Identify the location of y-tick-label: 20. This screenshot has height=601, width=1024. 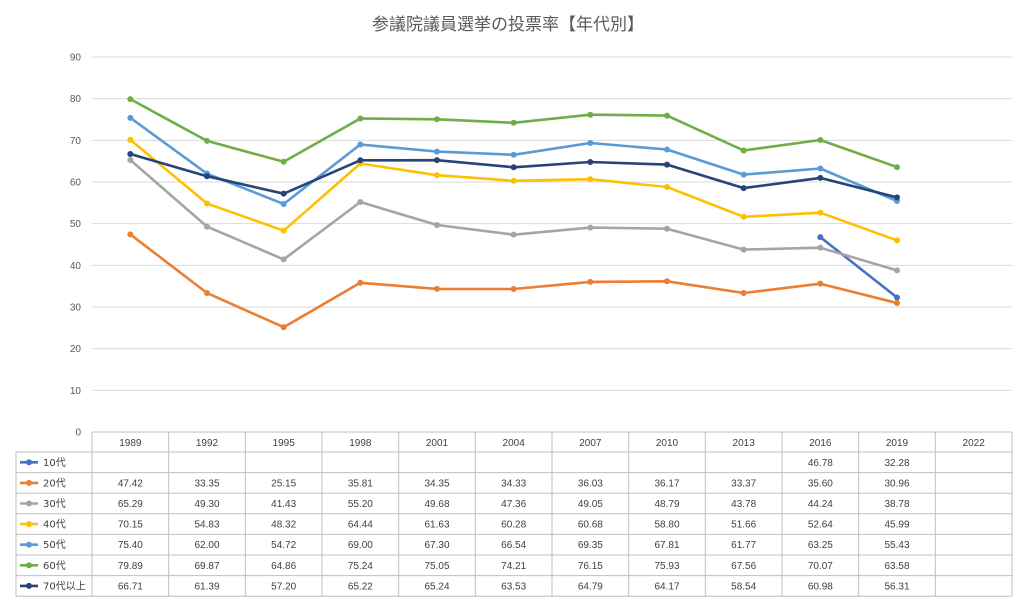
(76, 349).